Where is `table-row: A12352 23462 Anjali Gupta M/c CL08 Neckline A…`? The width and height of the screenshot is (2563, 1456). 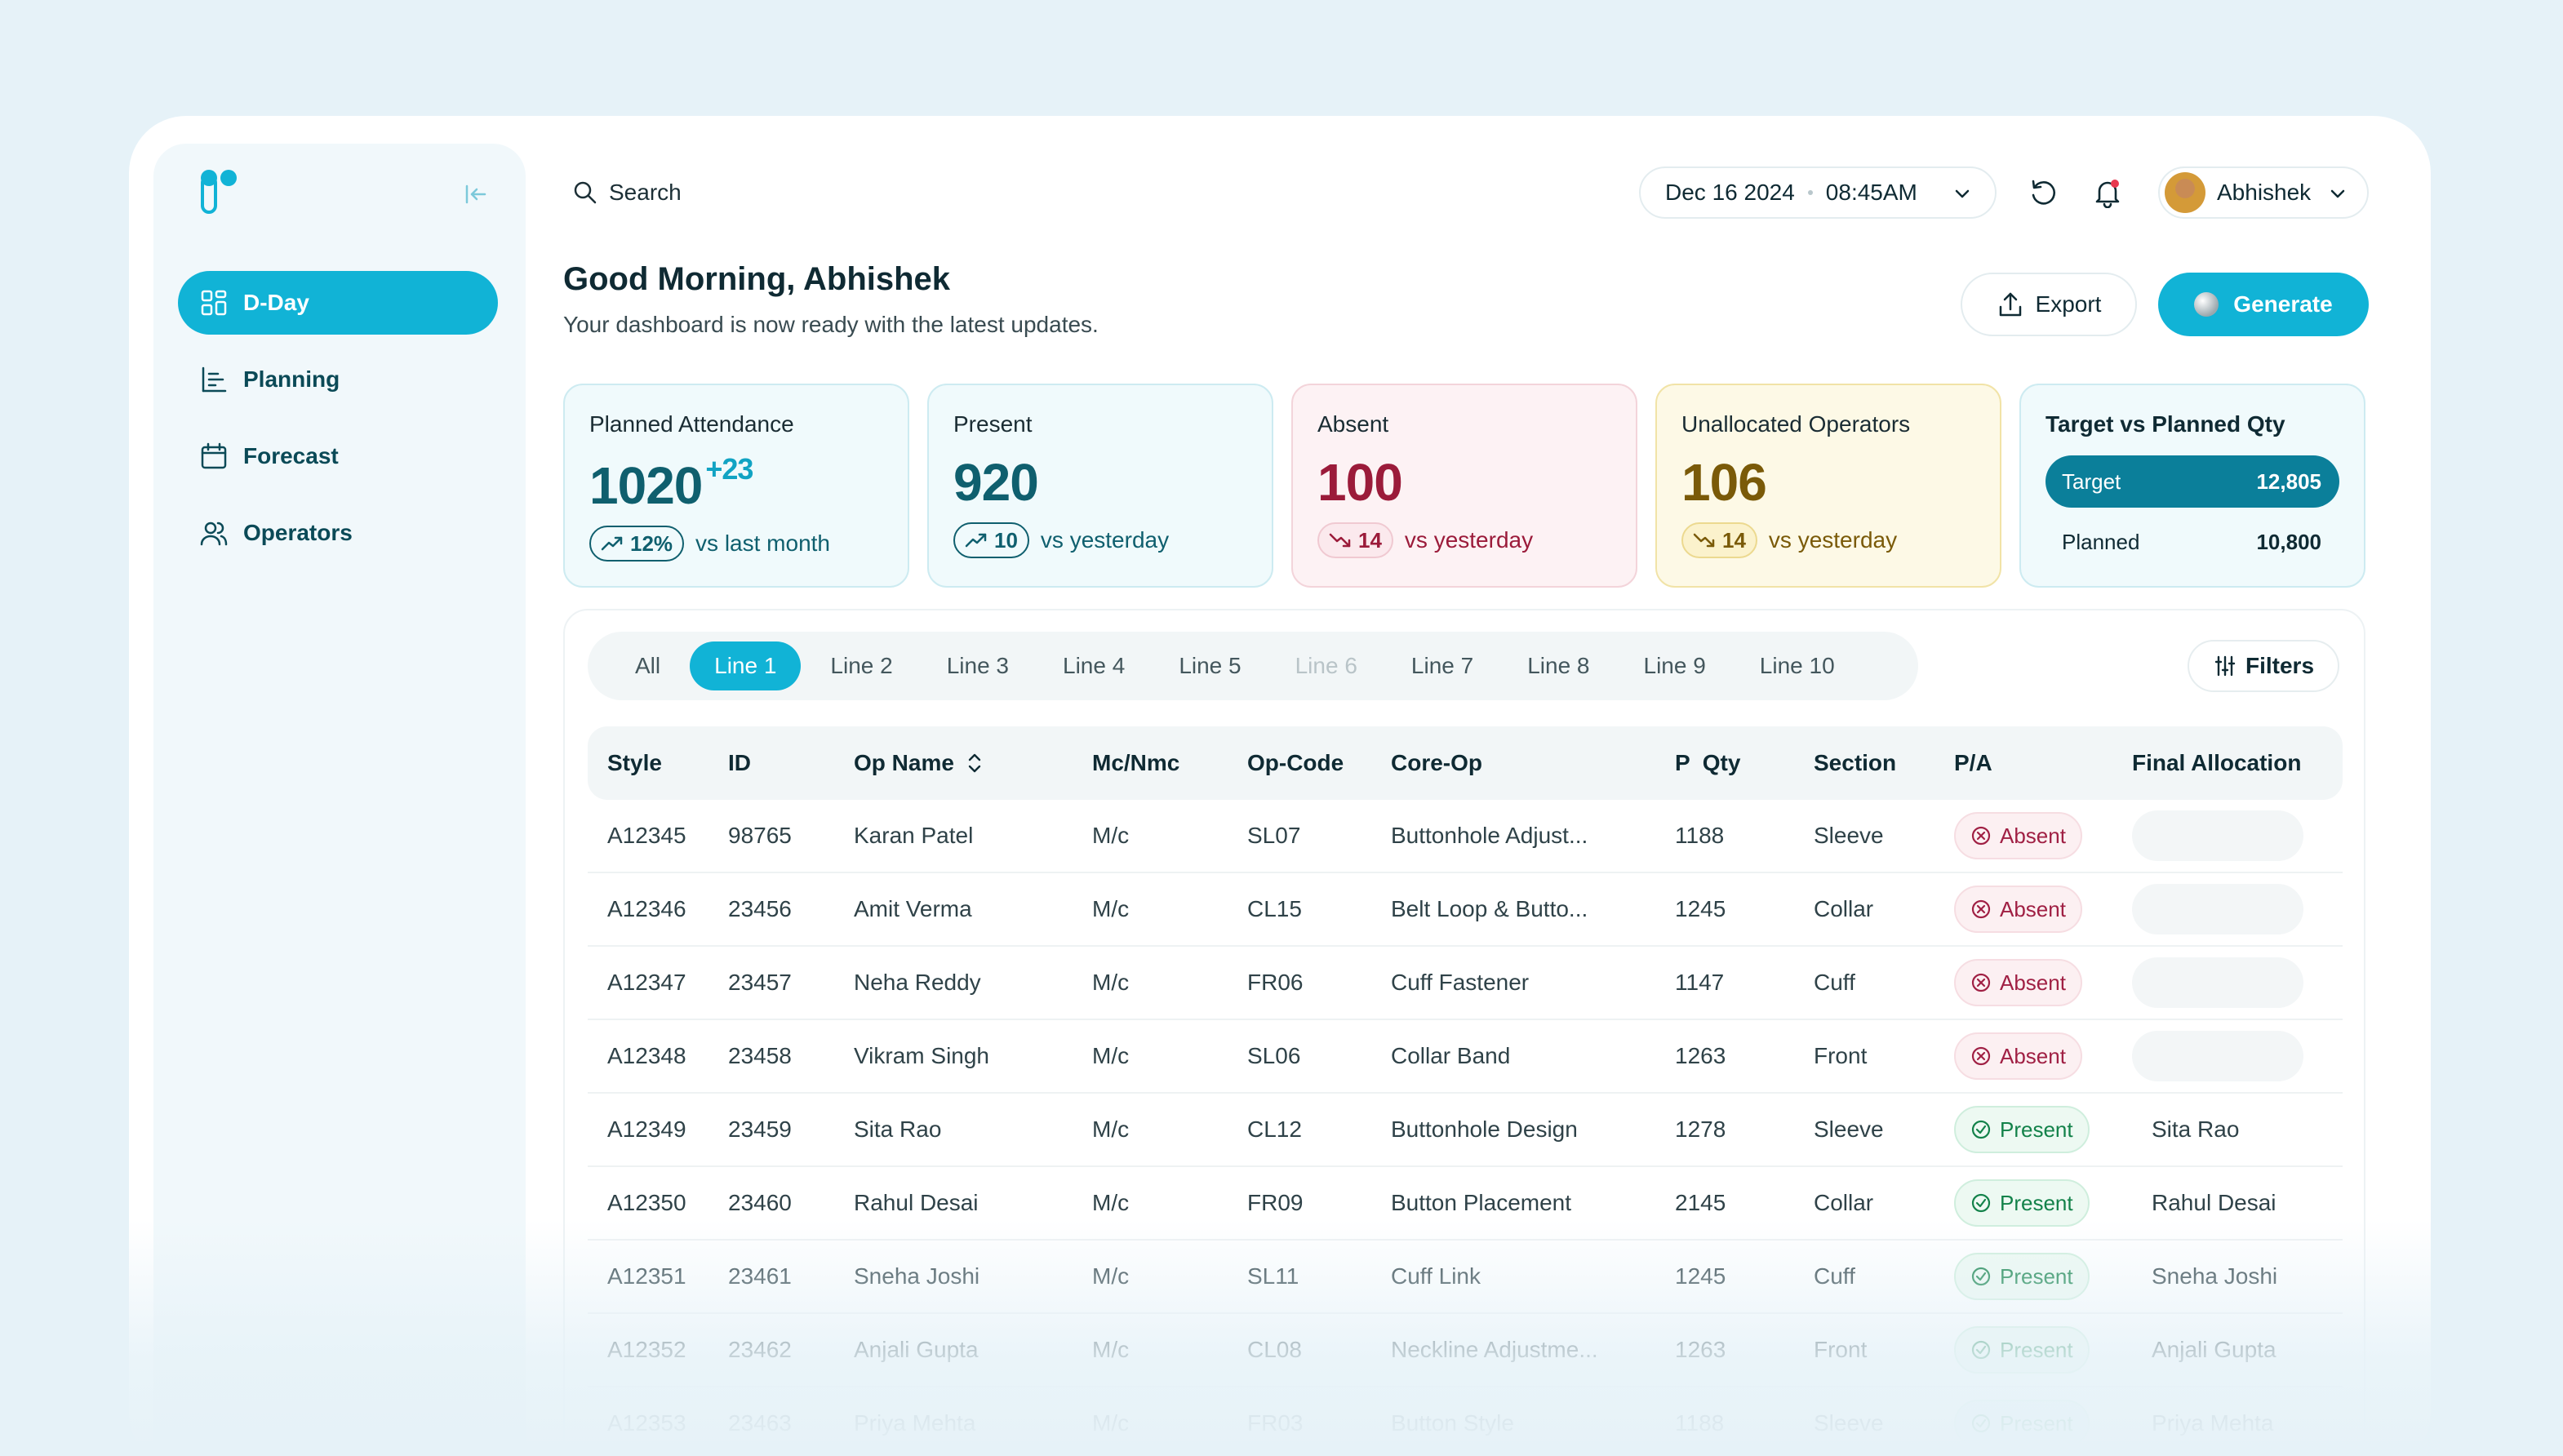
table-row: A12352 23462 Anjali Gupta M/c CL08 Neckline A… is located at coordinates (1465, 1350).